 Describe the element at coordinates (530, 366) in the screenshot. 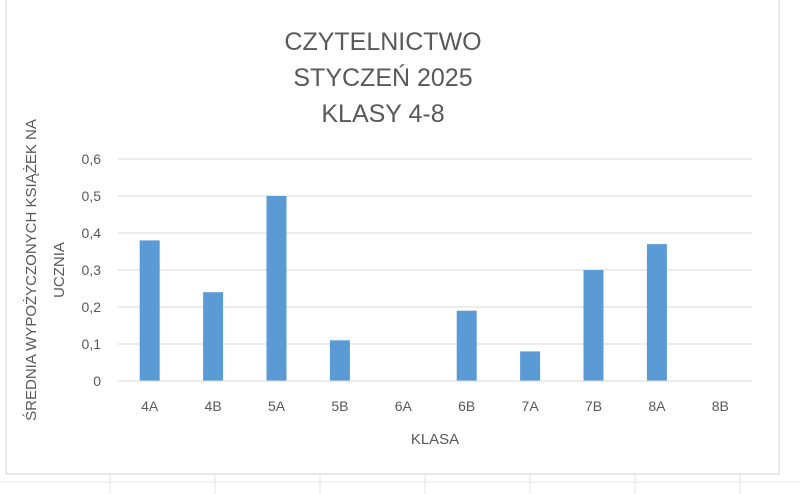

I see `bar-7a` at that location.